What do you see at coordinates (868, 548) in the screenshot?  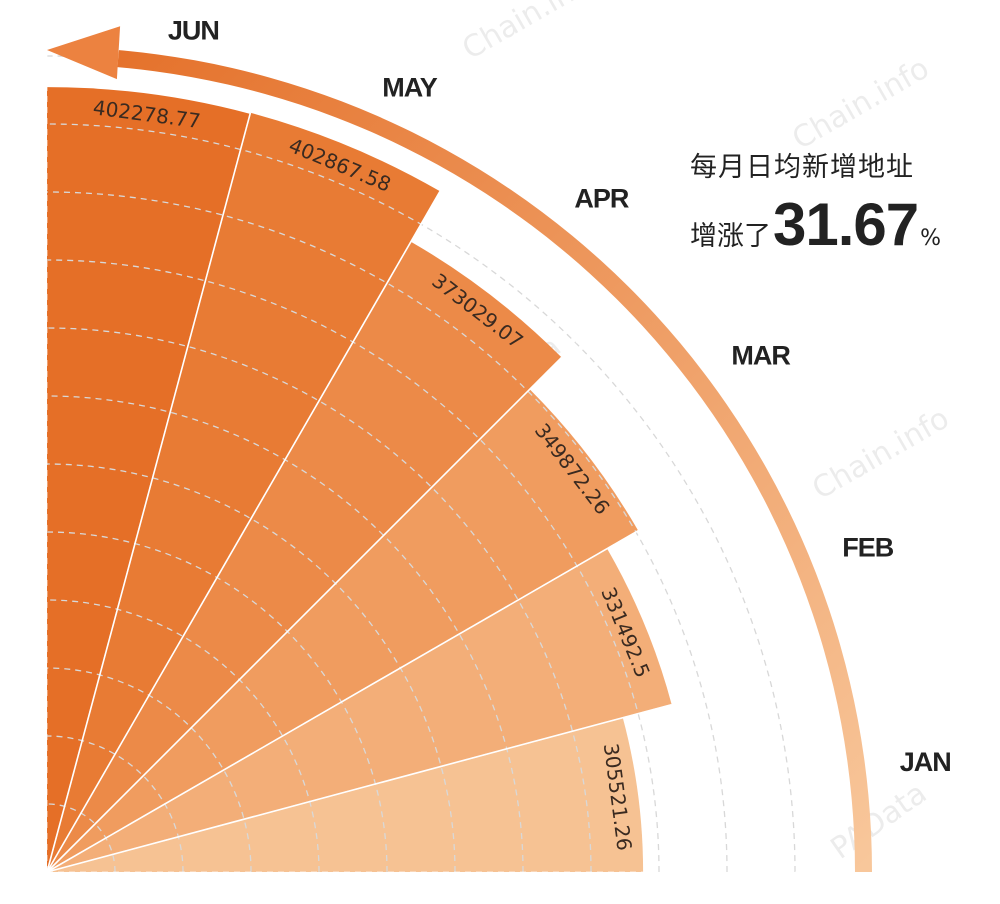 I see `month-label-feb: FEB` at bounding box center [868, 548].